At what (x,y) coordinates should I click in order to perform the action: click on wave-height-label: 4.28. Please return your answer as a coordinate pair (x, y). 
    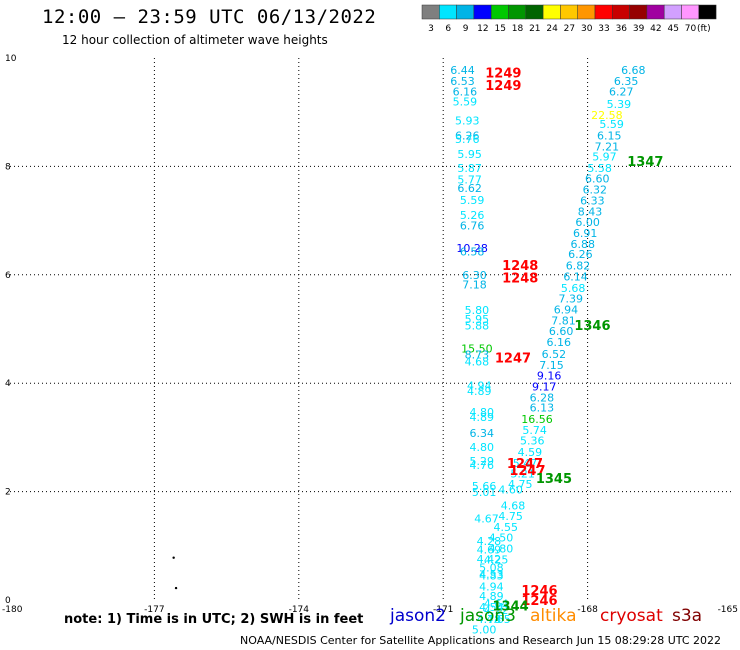
    Looking at the image, I should click on (489, 541).